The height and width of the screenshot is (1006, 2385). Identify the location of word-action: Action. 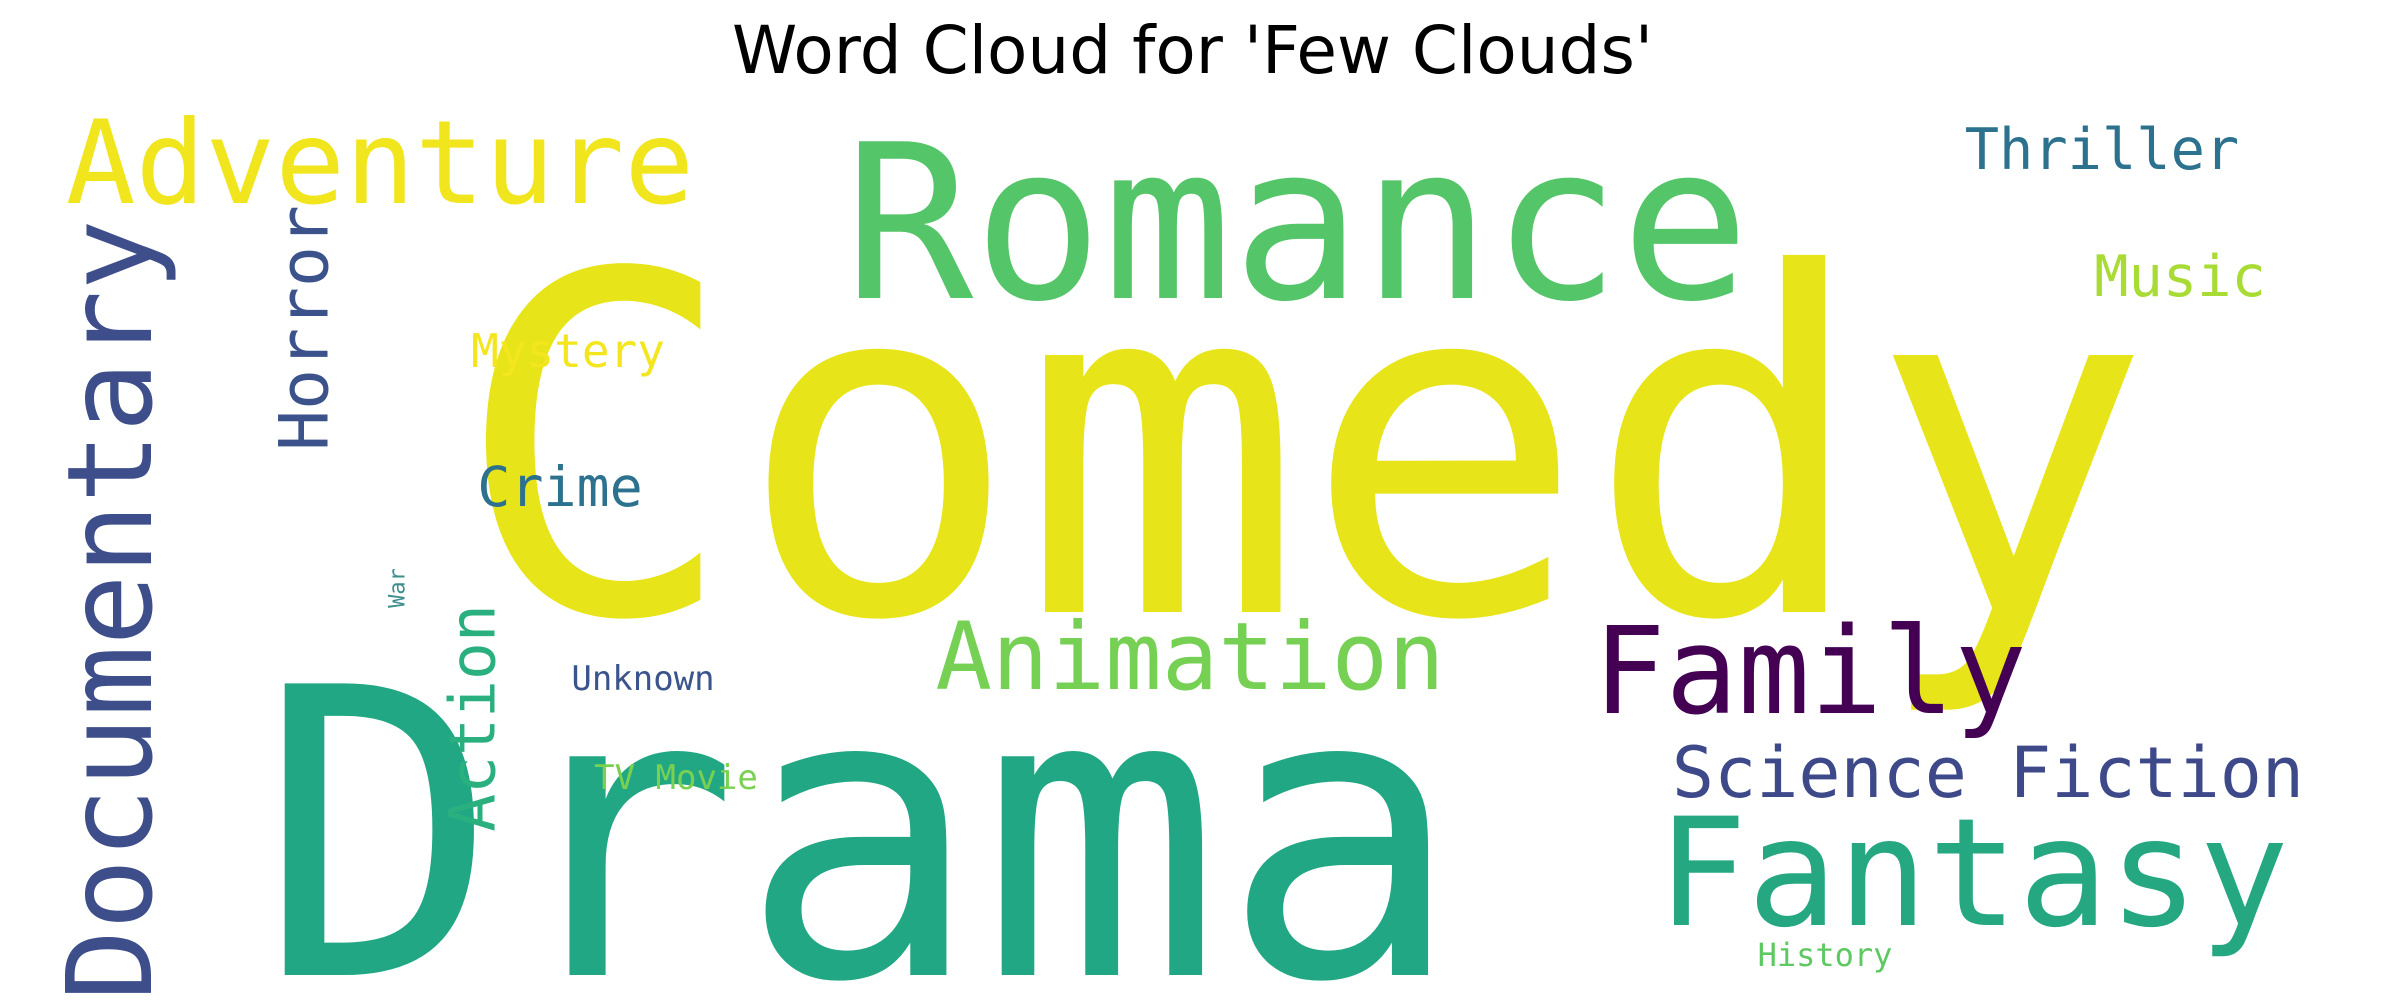
(473, 718).